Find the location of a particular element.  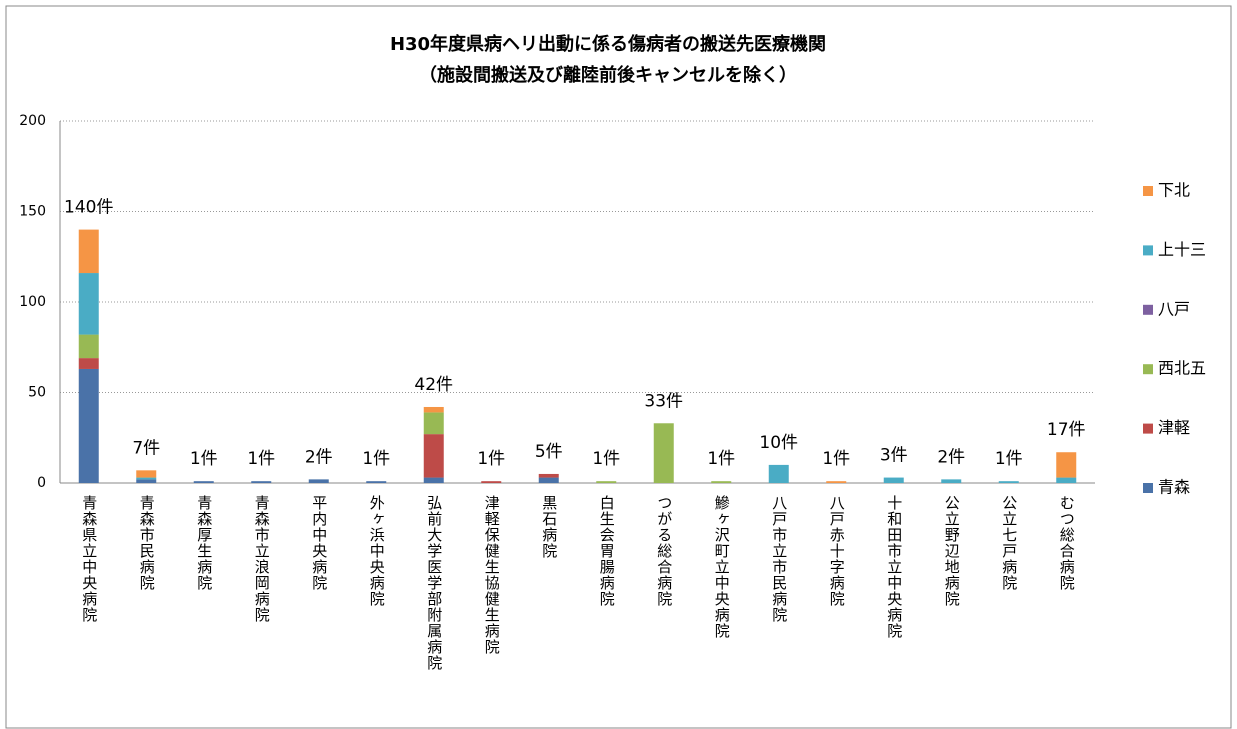

legend-label: 下北 is located at coordinates (1174, 190).